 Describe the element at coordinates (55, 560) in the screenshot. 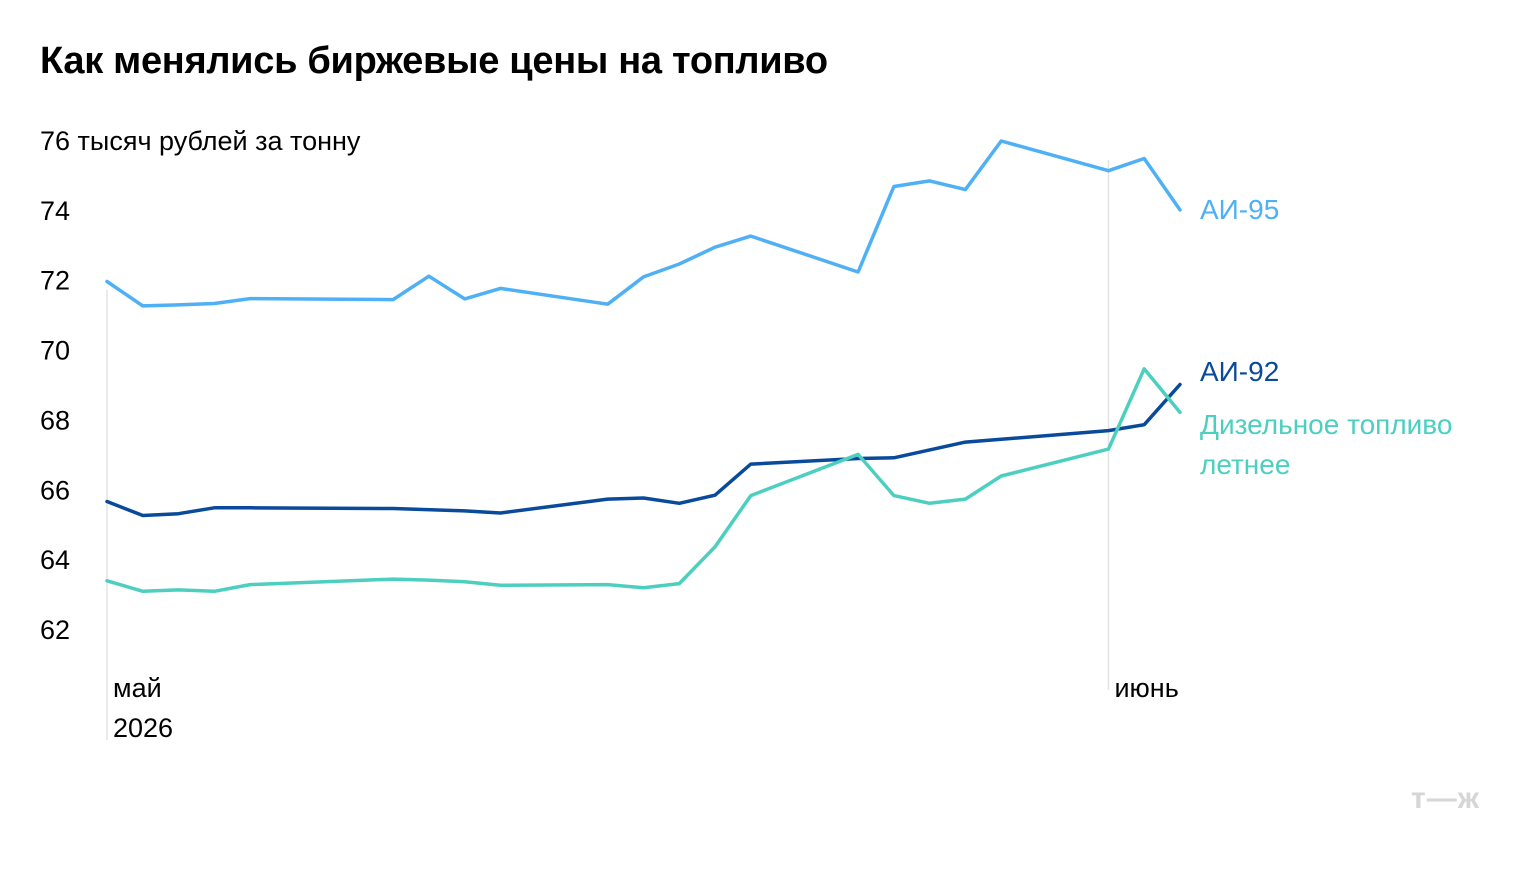

I see `y-tick-label: 64` at that location.